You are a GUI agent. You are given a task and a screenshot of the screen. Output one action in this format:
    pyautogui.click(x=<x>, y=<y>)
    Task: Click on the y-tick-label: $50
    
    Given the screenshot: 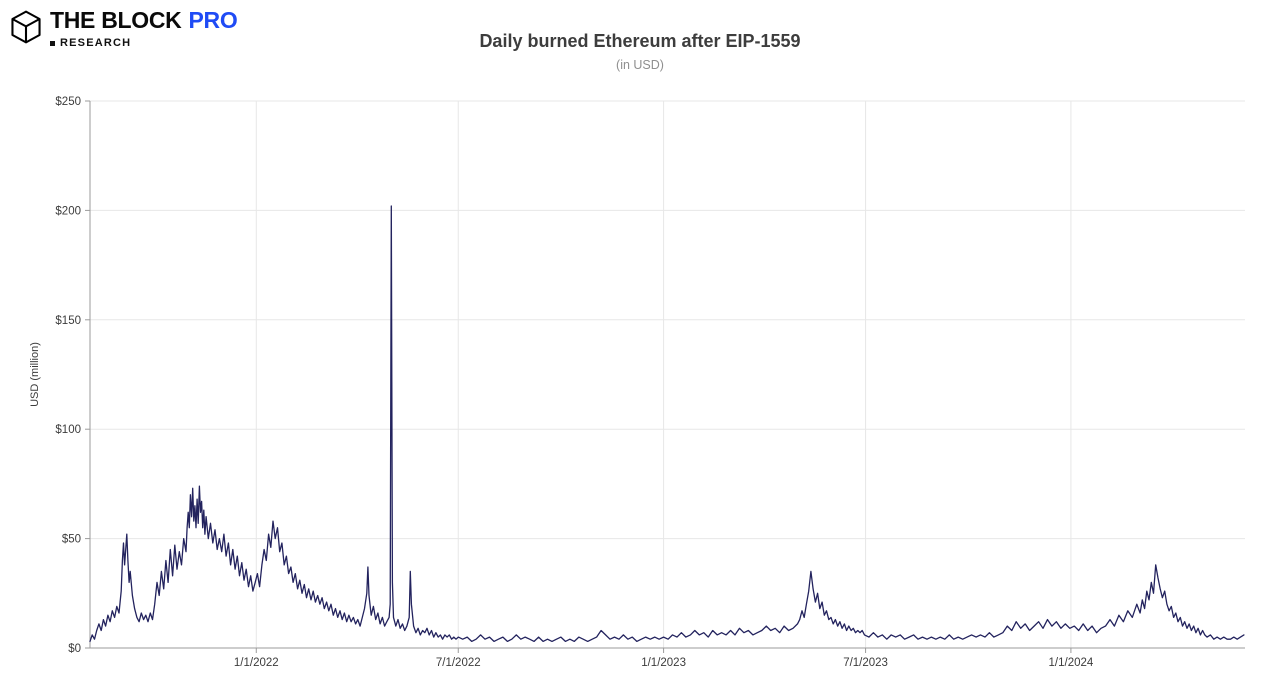 What is the action you would take?
    pyautogui.click(x=71, y=540)
    